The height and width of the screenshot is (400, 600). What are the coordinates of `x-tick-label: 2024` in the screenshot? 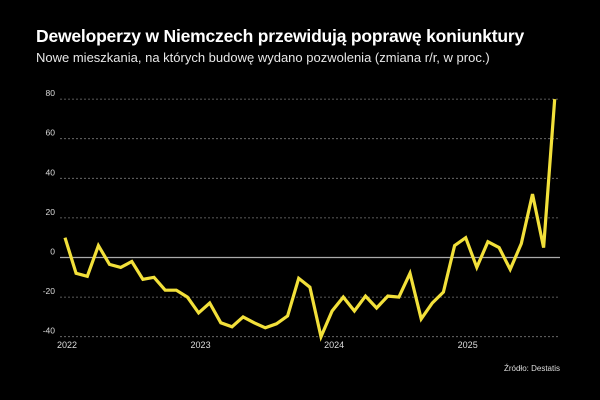 It's located at (334, 345).